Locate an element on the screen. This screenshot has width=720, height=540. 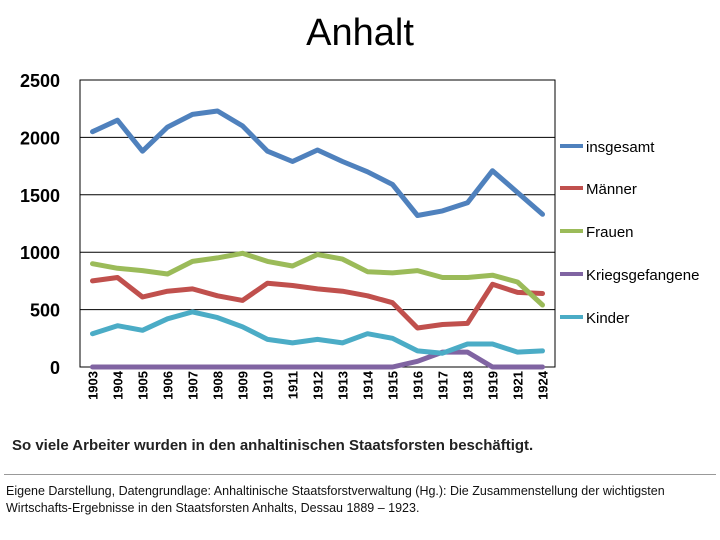
x-tick-label: 1907 is located at coordinates (193, 385).